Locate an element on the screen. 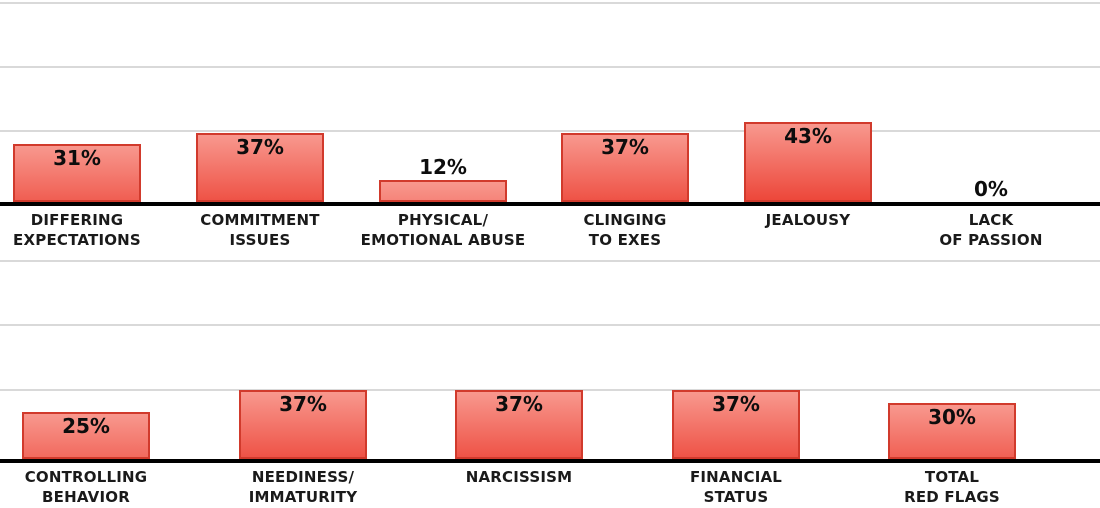  value-label-narcissism: 37% is located at coordinates (519, 404).